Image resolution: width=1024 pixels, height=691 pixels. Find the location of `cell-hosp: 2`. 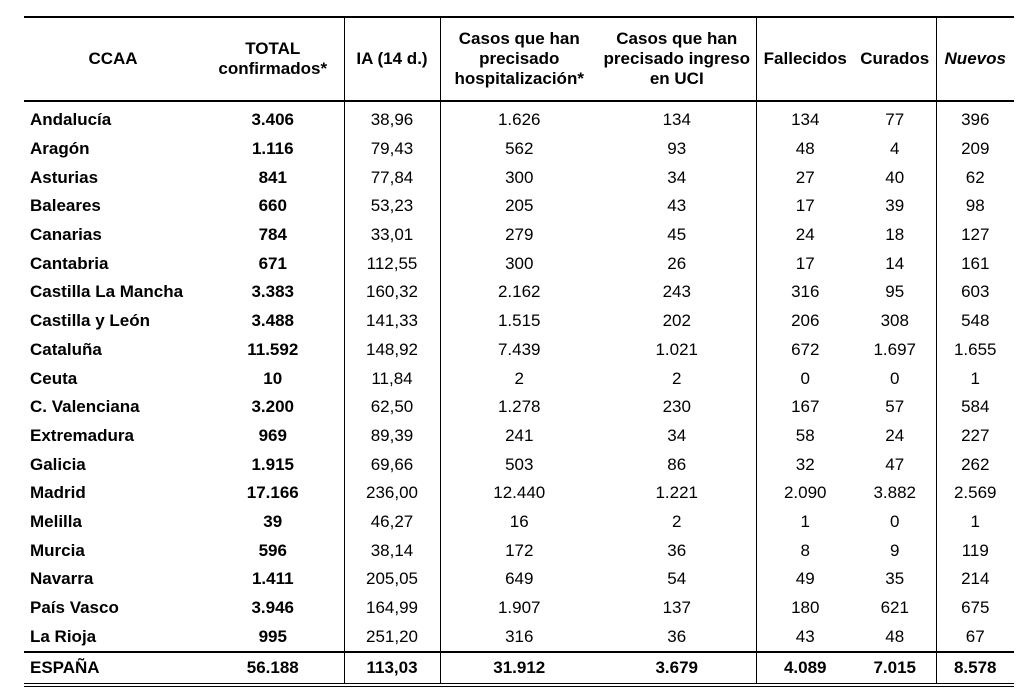

cell-hosp: 2 is located at coordinates (518, 378).